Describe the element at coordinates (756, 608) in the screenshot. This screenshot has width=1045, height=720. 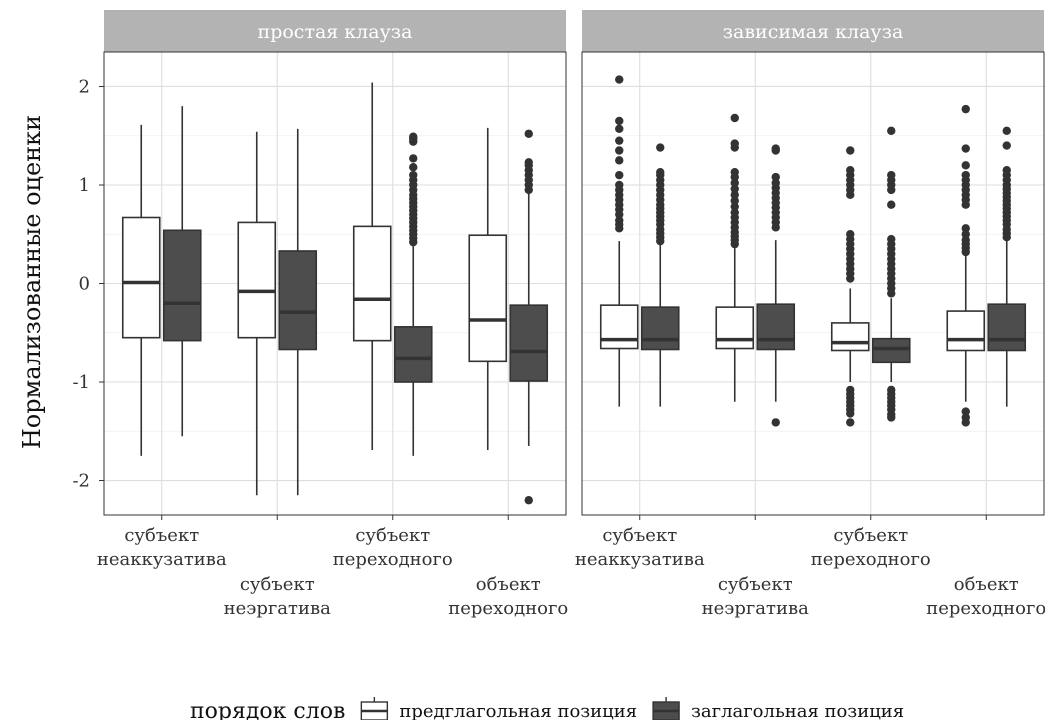
I see `category-label-line2: неэргатива` at that location.